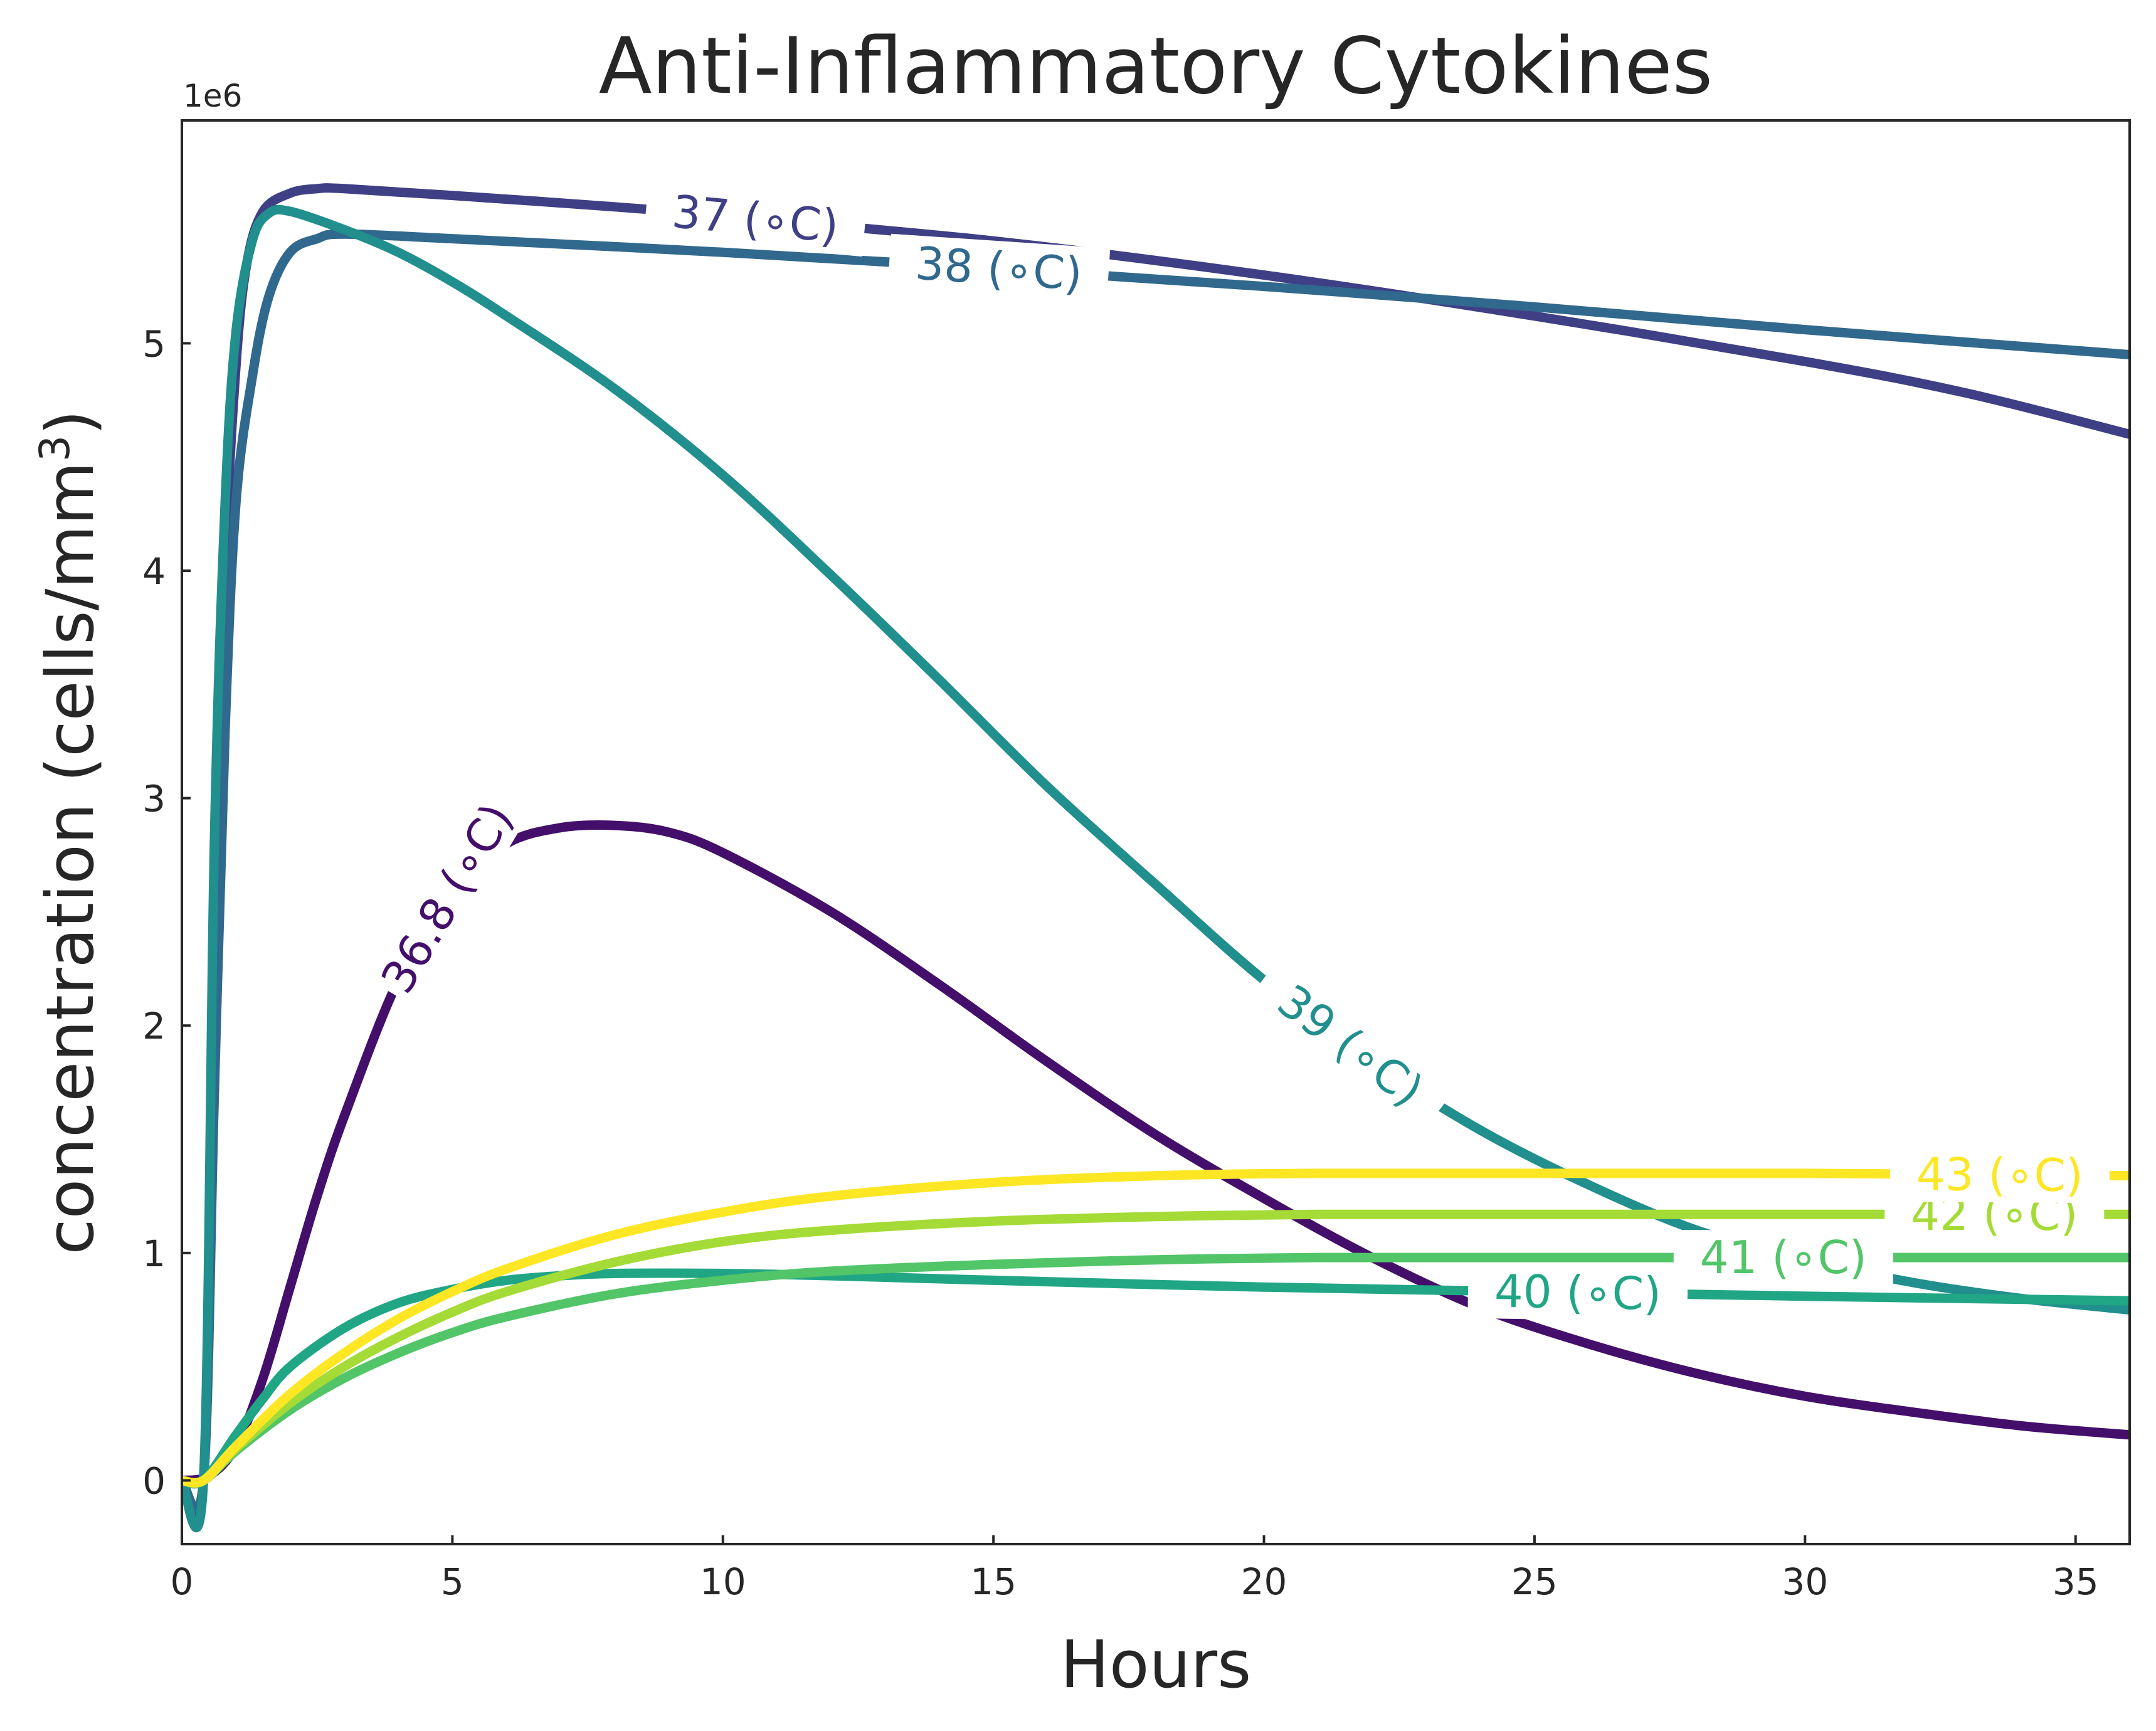  What do you see at coordinates (154, 799) in the screenshot?
I see `y-tick-label: 3` at bounding box center [154, 799].